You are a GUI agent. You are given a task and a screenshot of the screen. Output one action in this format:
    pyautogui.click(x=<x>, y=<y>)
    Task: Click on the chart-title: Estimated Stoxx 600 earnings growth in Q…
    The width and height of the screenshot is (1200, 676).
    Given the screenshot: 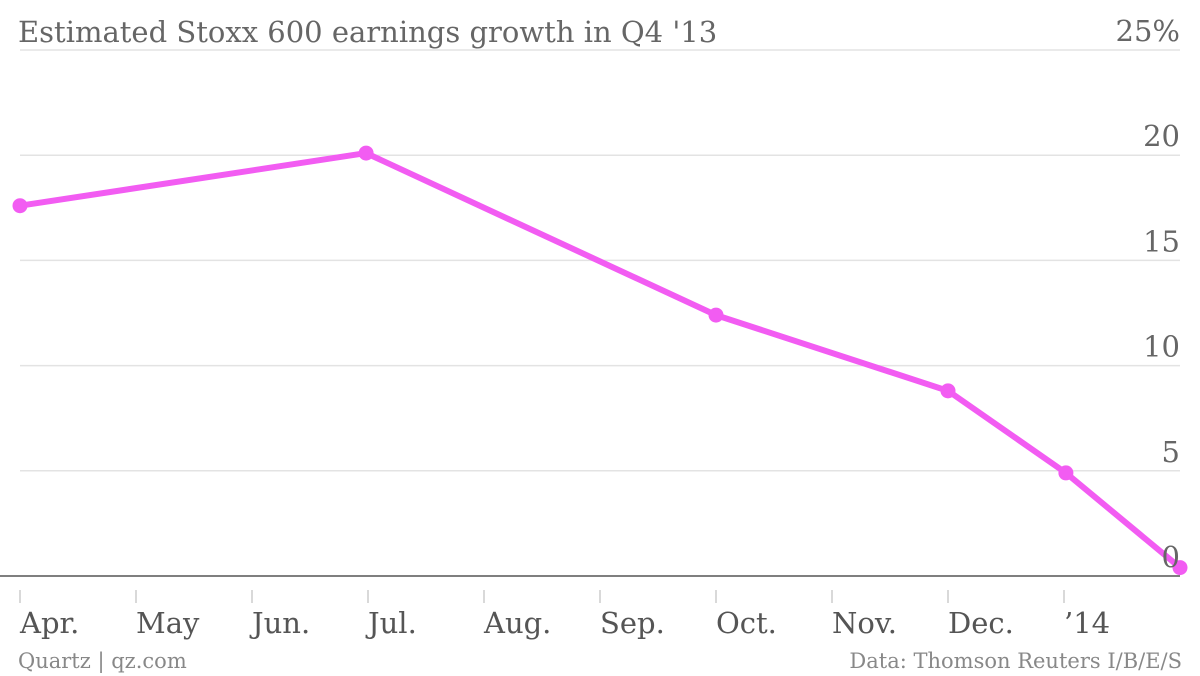 What is the action you would take?
    pyautogui.click(x=367, y=32)
    